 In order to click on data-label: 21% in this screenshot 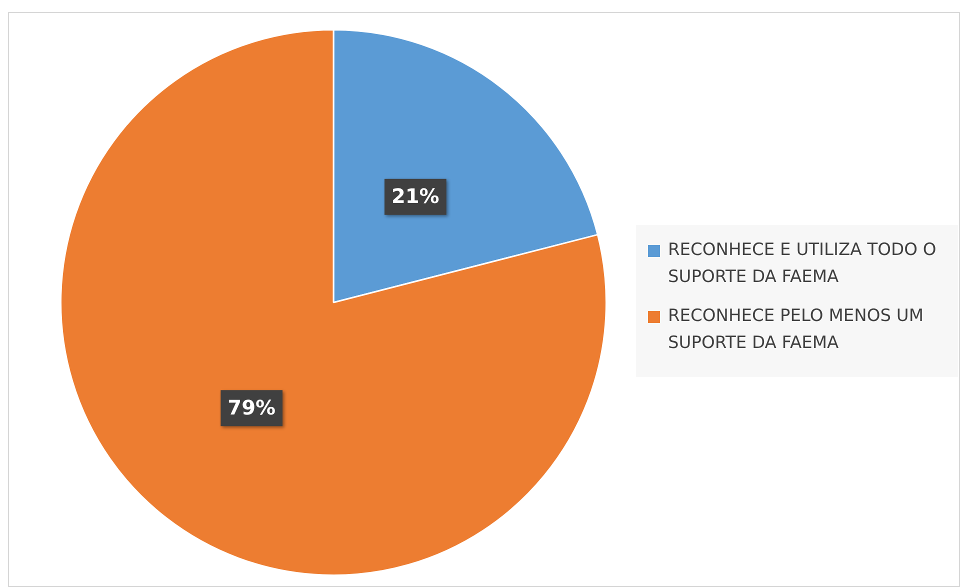, I will do `click(415, 196)`.